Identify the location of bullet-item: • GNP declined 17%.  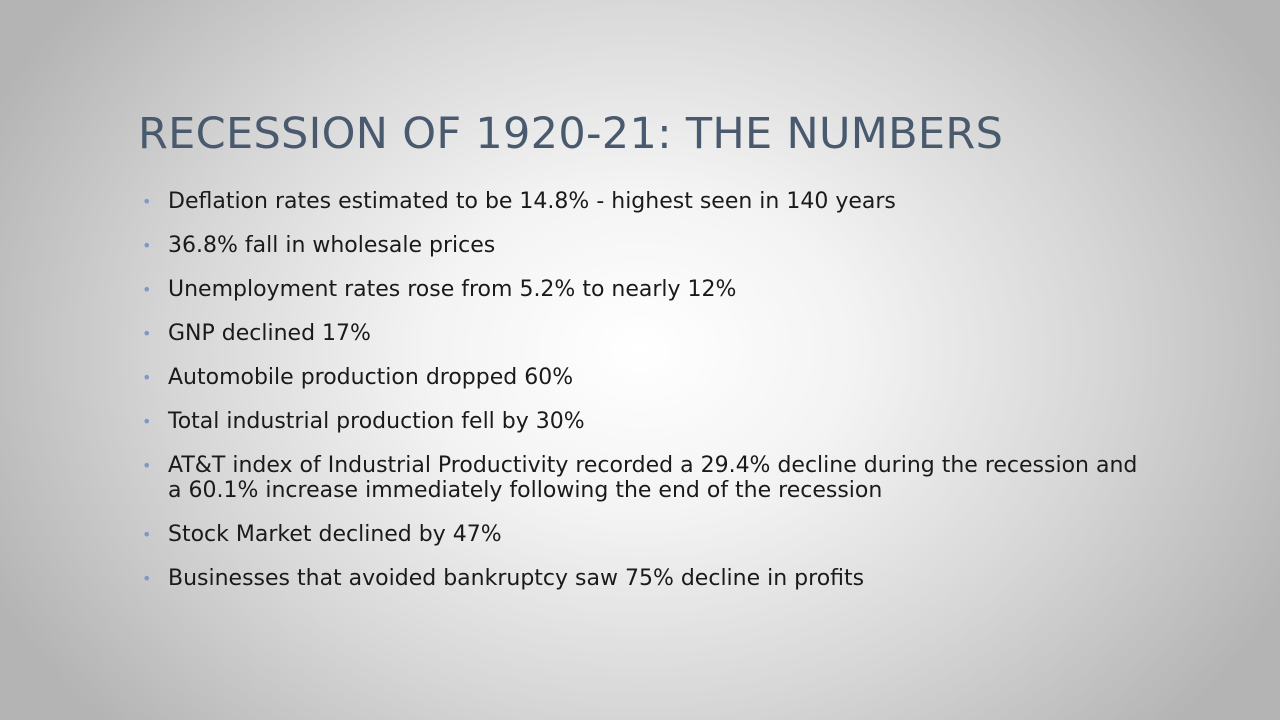
(647, 333).